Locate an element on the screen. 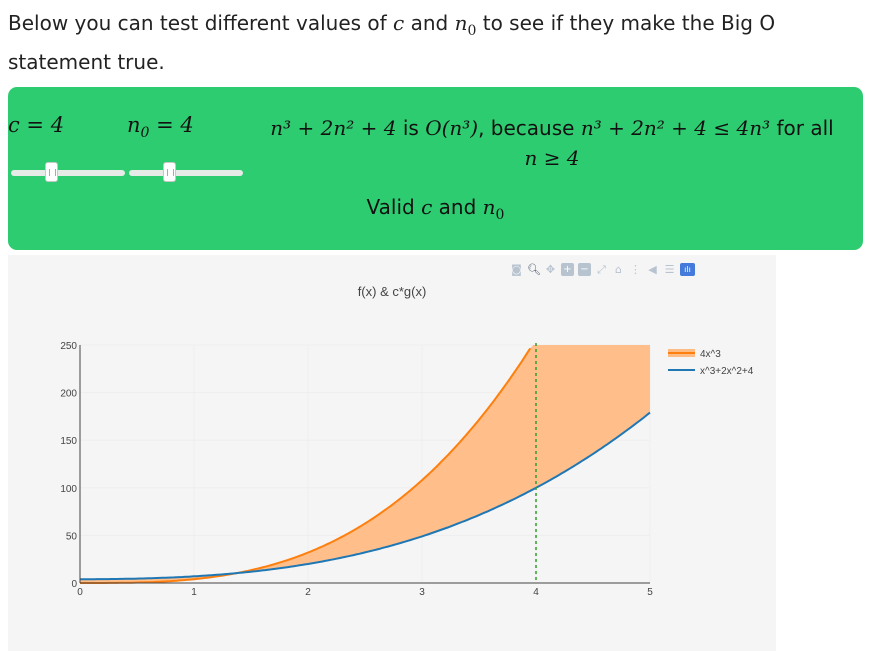 This screenshot has width=874, height=651. plot-modebar: ◙ 🔍︎ ✥ + − ⤢ ⌂ ⋮ ◀ ☰ ılı is located at coordinates (602, 269).